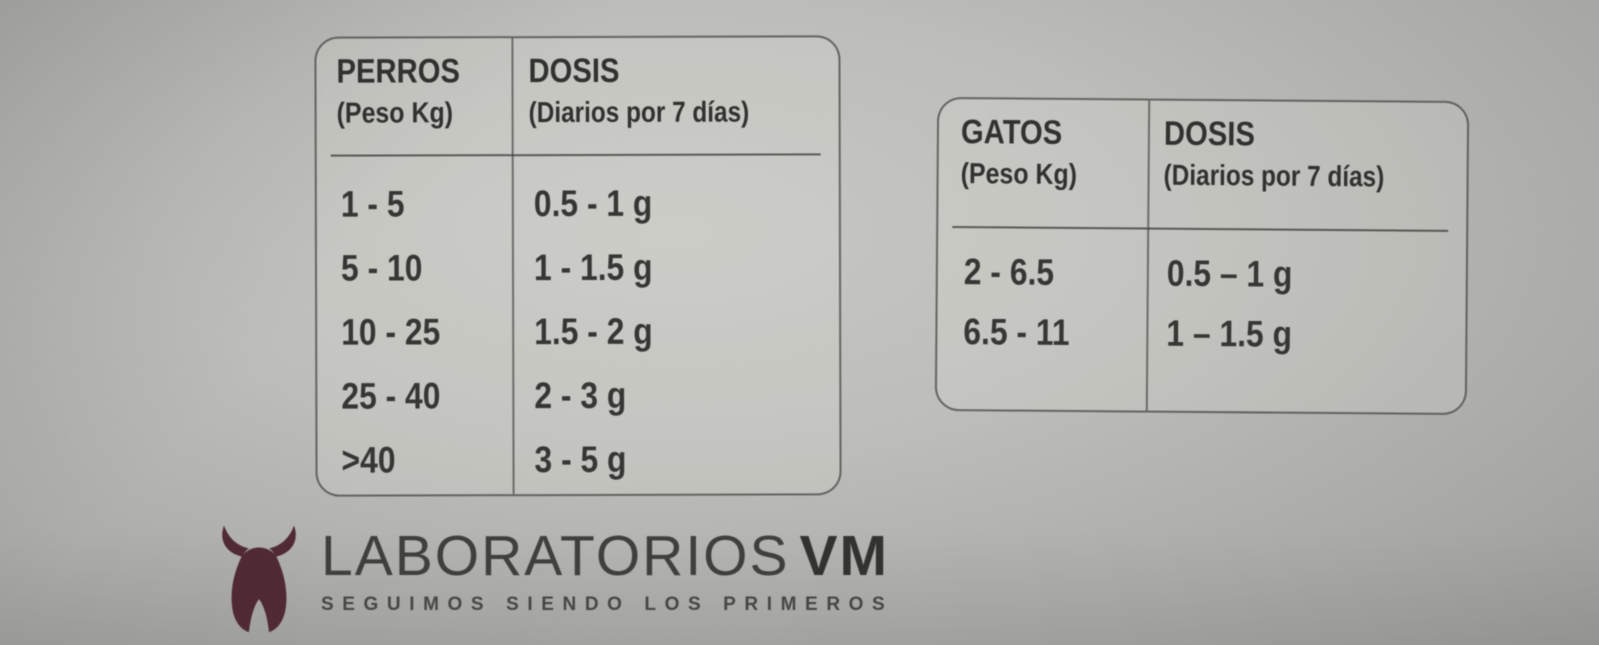  What do you see at coordinates (259, 579) in the screenshot?
I see `bull-icon` at bounding box center [259, 579].